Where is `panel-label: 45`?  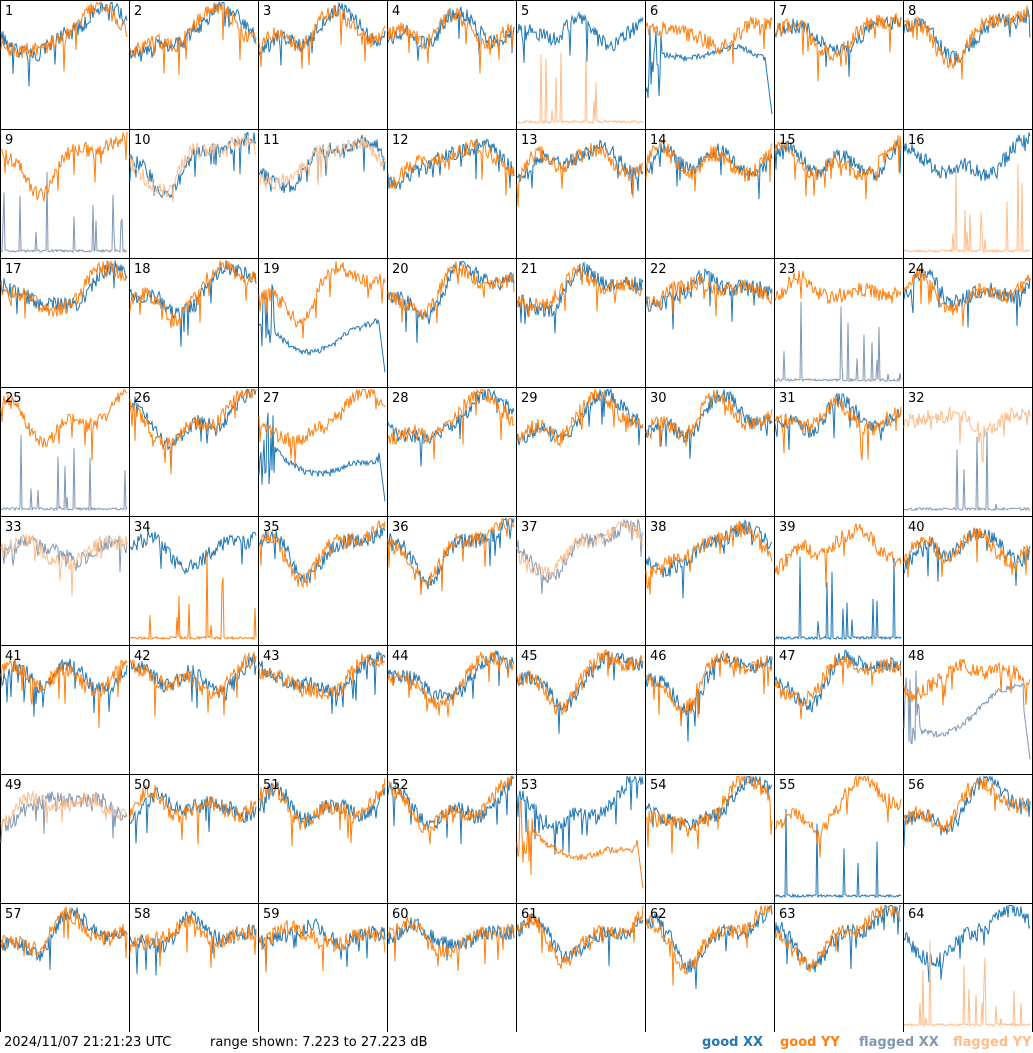
panel-label: 45 is located at coordinates (529, 656).